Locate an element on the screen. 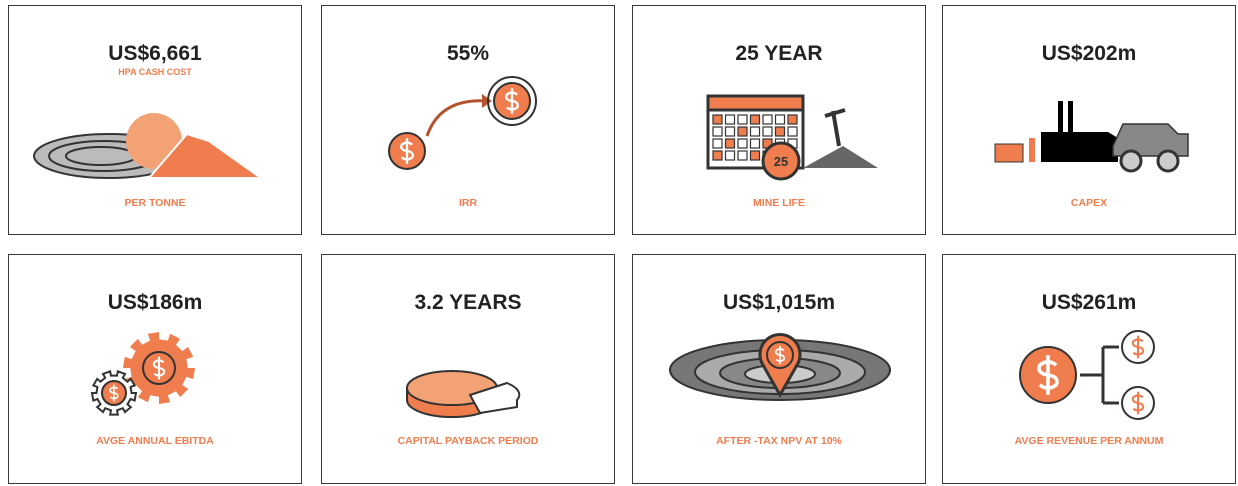 The image size is (1238, 486). metric-label: AVGE REVENUE PER ANNUM is located at coordinates (1089, 441).